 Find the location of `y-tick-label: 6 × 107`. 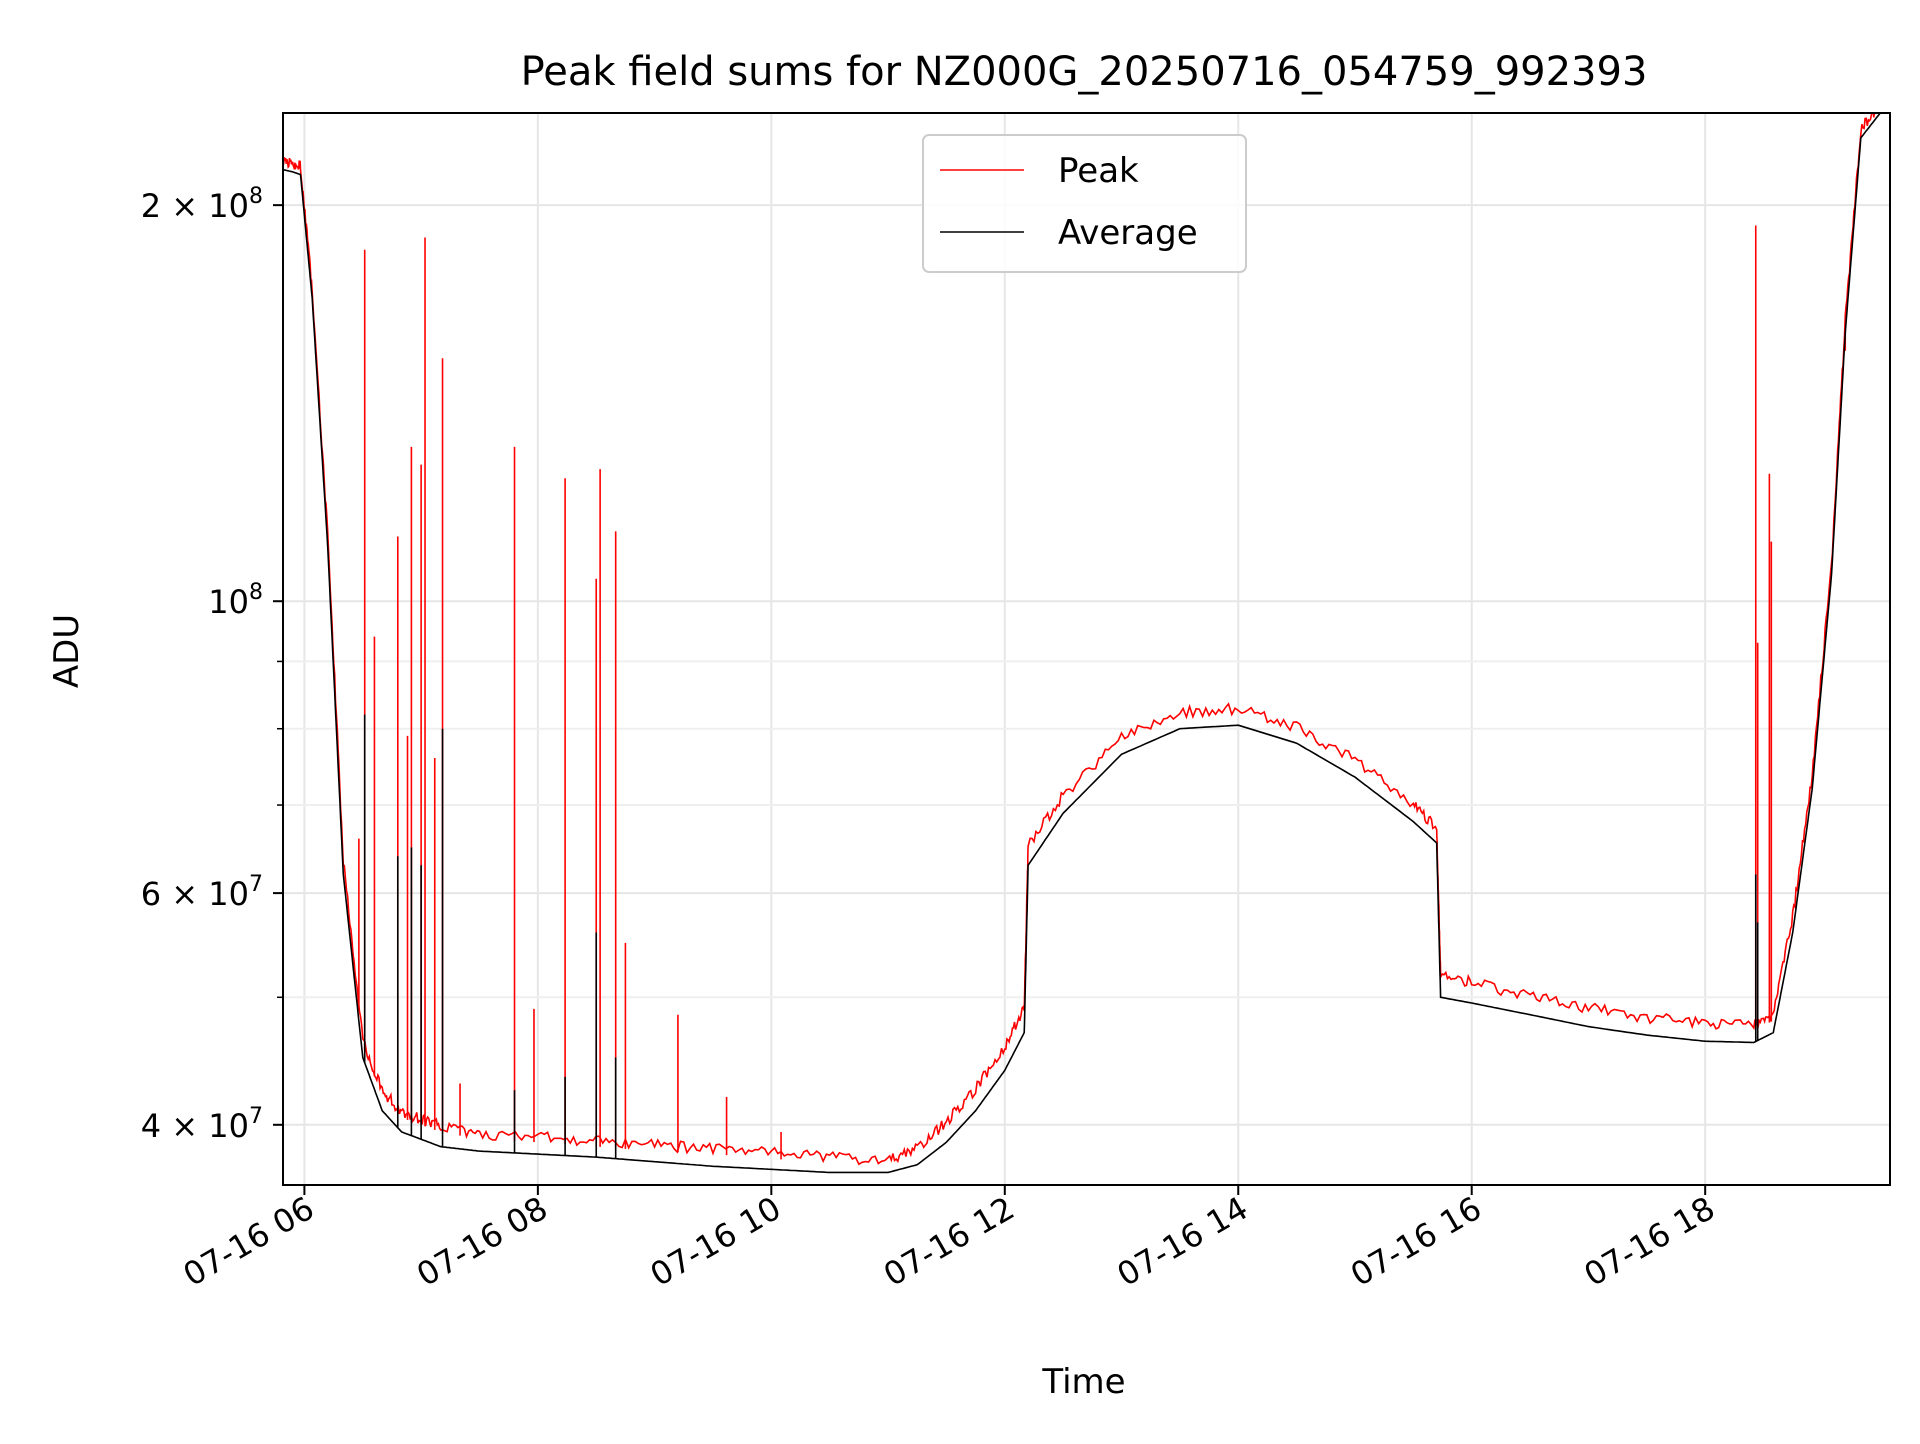

y-tick-label: 6 × 107 is located at coordinates (202, 892).